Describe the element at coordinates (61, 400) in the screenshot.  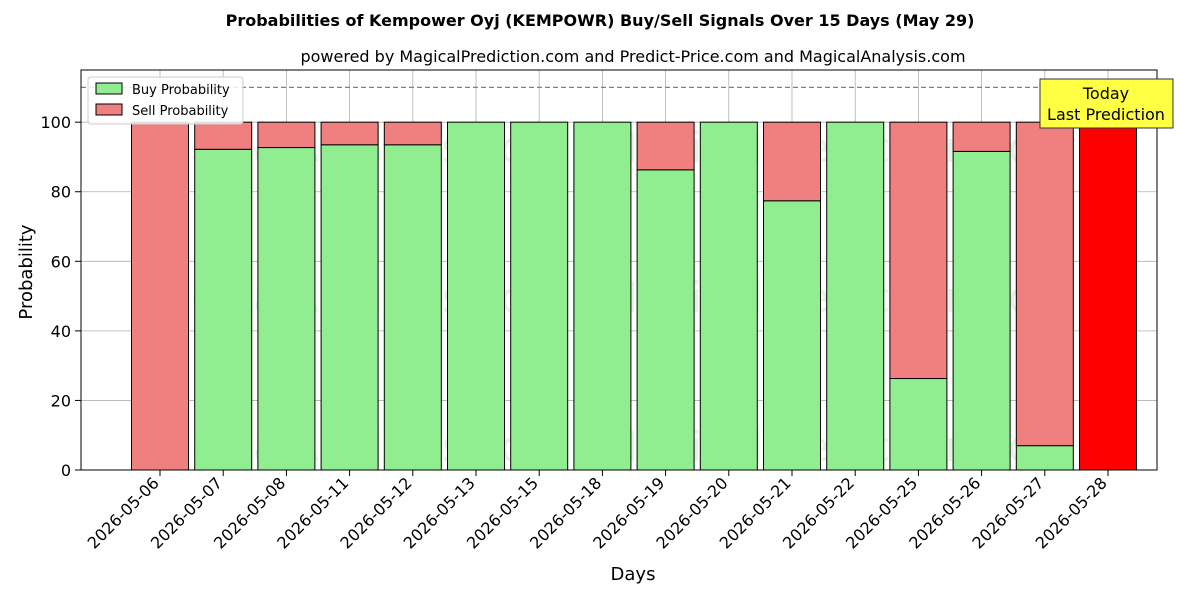
I see `y-tick-label: 20` at that location.